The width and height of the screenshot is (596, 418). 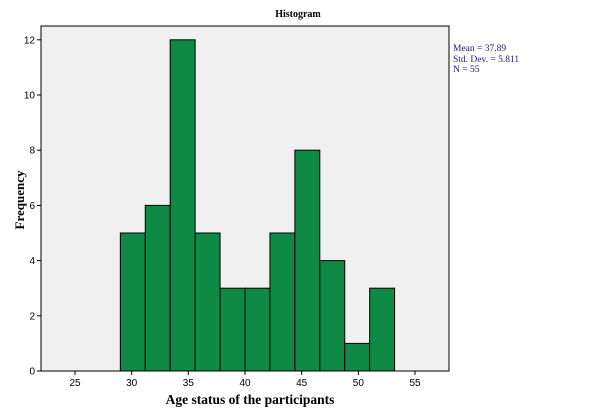 I want to click on x-tick-label: 50, so click(x=359, y=383).